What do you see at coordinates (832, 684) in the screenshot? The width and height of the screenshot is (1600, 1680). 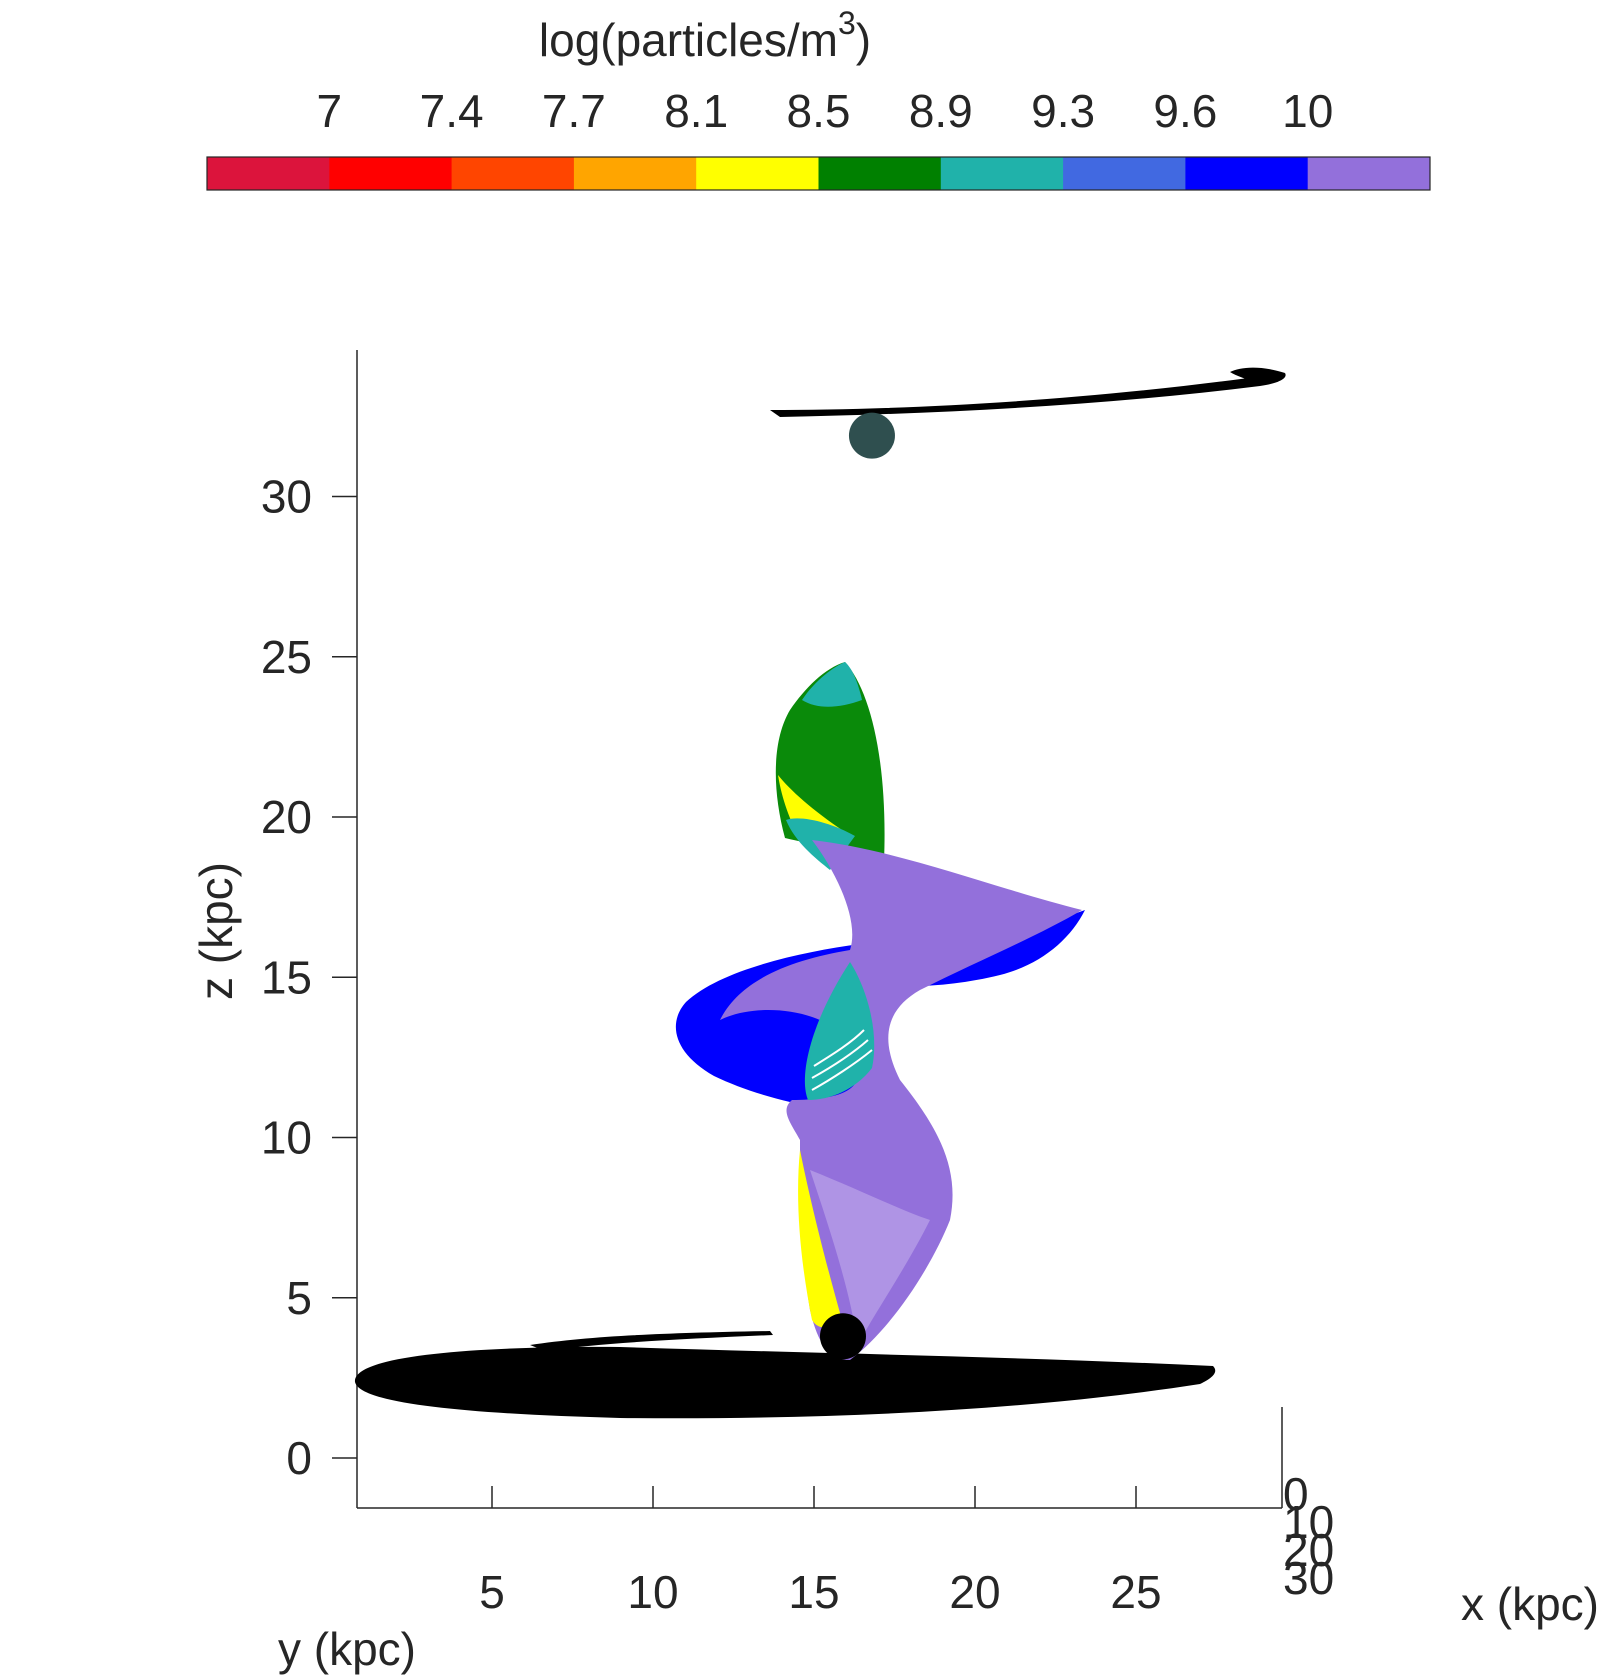 I see `stream-upper-tip` at bounding box center [832, 684].